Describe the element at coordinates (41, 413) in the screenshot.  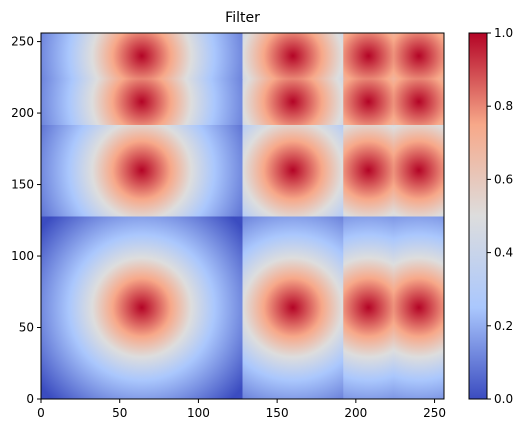
I see `x-tick-label: 0` at that location.